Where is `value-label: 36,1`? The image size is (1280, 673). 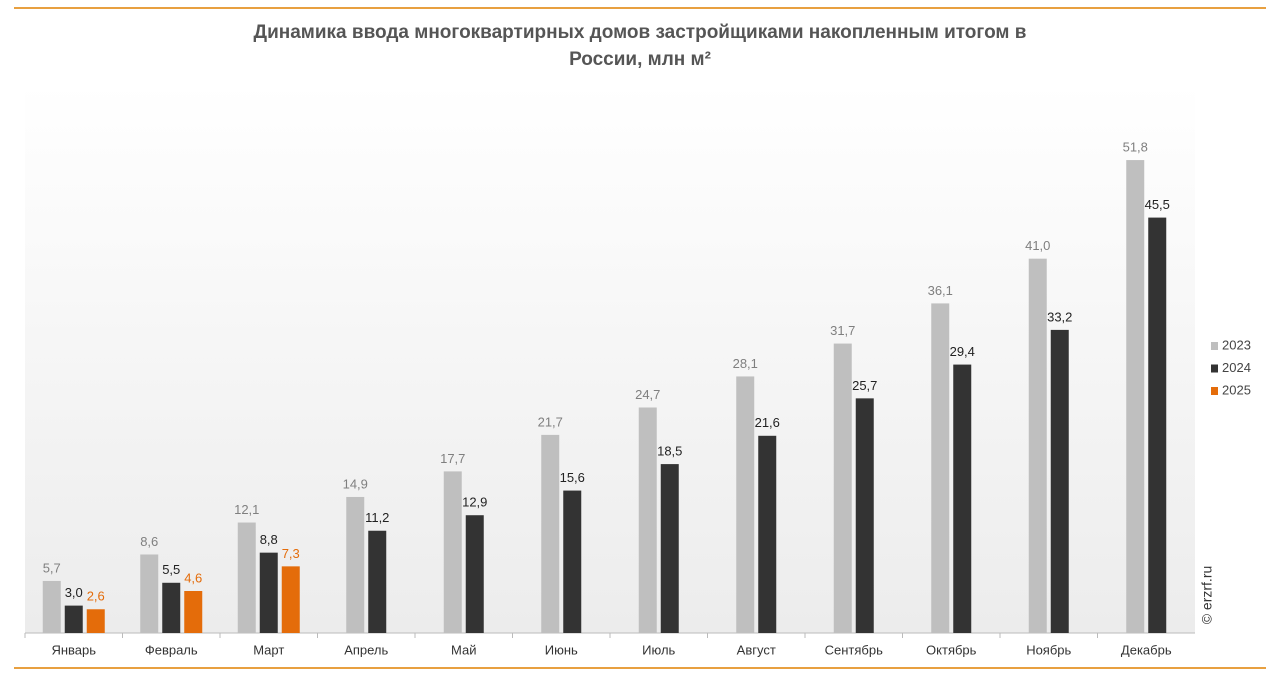 value-label: 36,1 is located at coordinates (940, 290).